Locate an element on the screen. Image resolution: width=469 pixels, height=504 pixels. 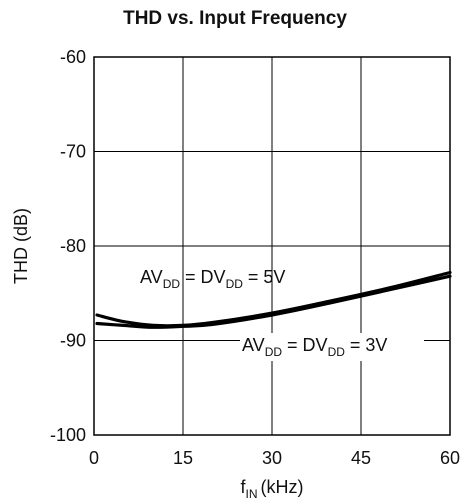
y-tick-label: -80 is located at coordinates (73, 246).